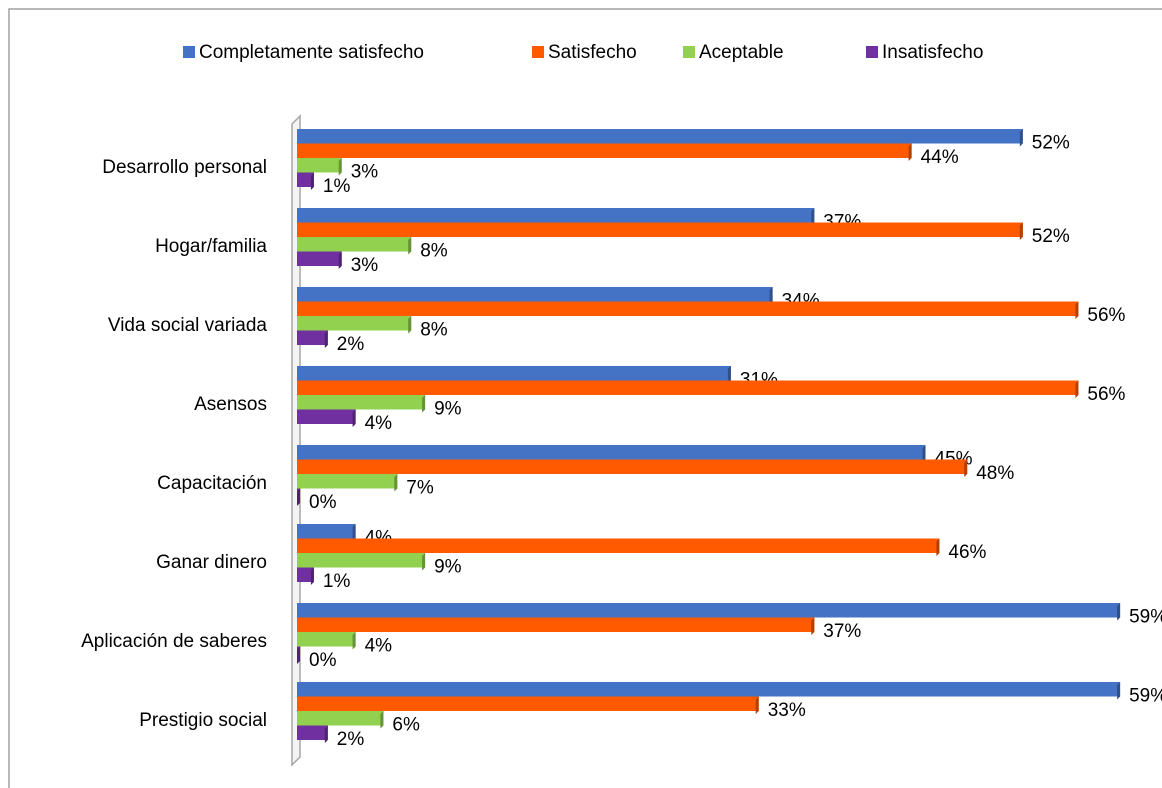 This screenshot has height=788, width=1162. I want to click on category-label: Hogar/familia, so click(211, 246).